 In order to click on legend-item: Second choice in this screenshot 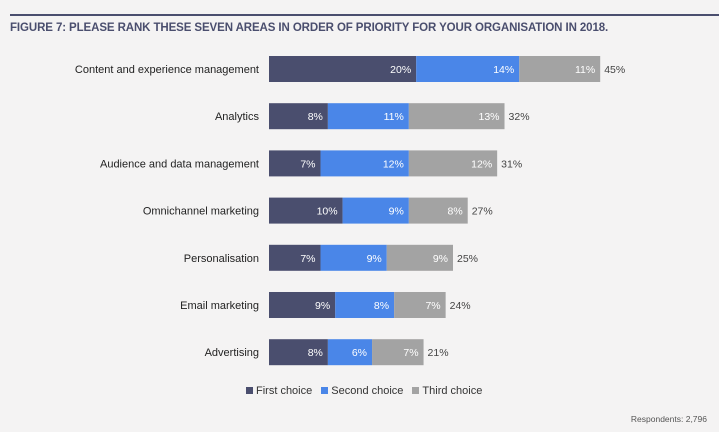, I will do `click(362, 391)`.